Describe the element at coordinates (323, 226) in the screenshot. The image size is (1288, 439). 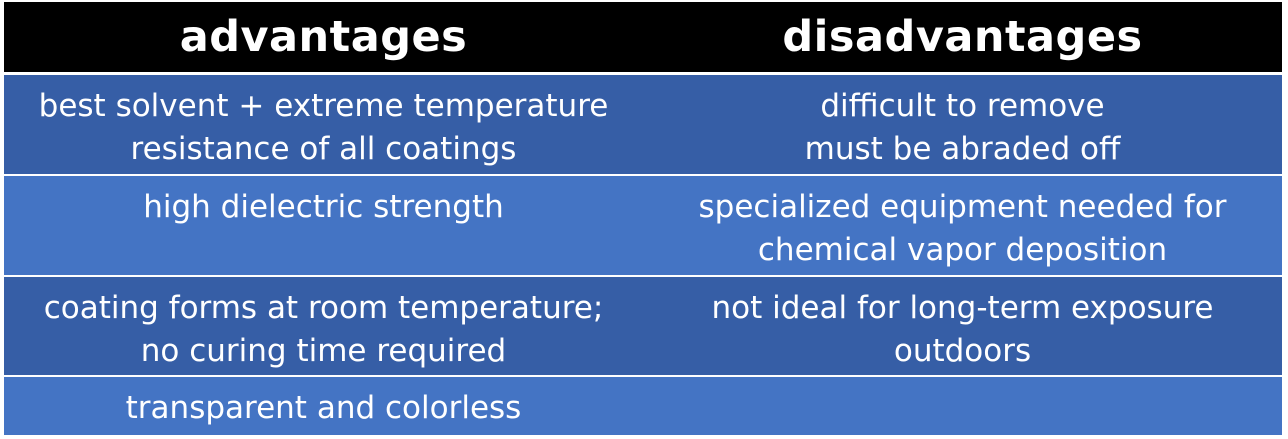
I see `advantage-cell: high dielectric strength` at that location.